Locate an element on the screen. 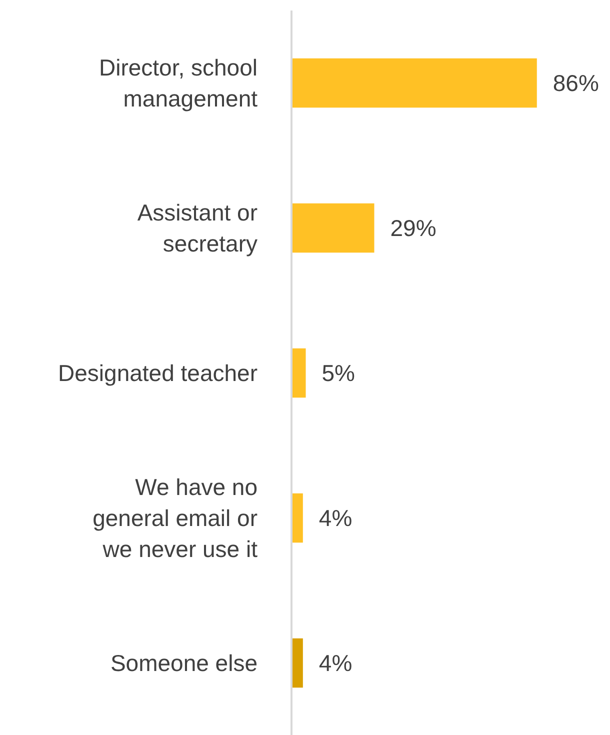 The width and height of the screenshot is (610, 735). y-tick-label: Assistant or secretary is located at coordinates (197, 228).